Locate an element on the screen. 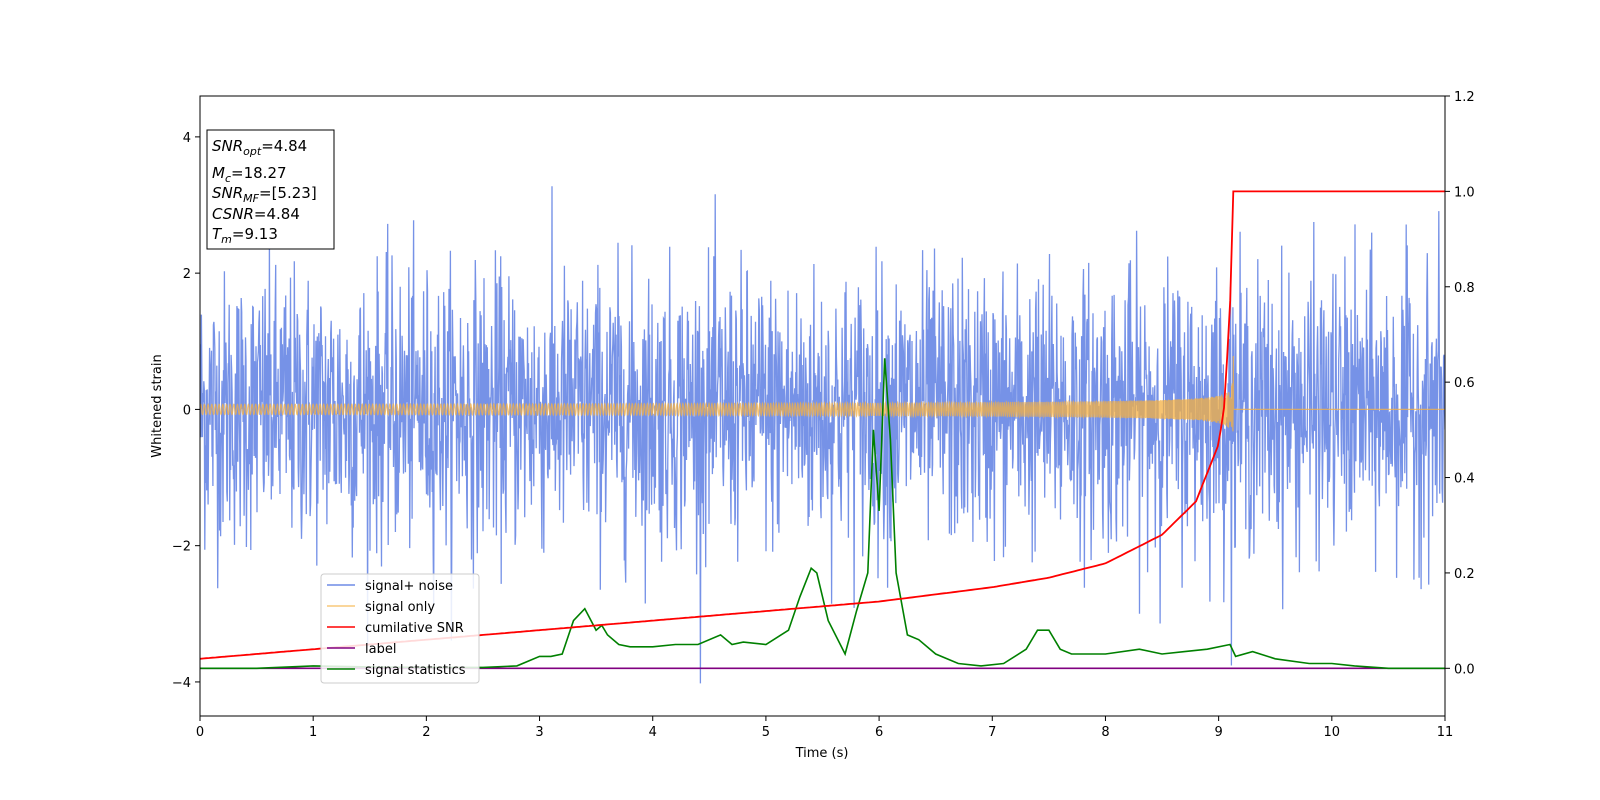  y-right-tick-label: 0.0 is located at coordinates (1464, 669).